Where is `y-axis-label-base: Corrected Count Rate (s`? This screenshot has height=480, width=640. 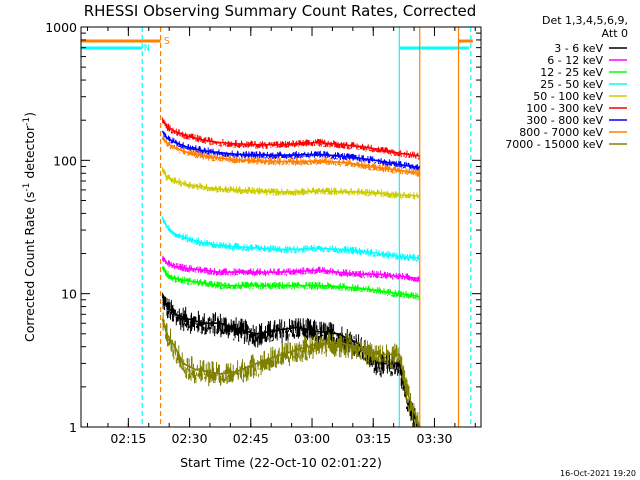 y-axis-label-base: Corrected Count Rate (s is located at coordinates (29, 267).